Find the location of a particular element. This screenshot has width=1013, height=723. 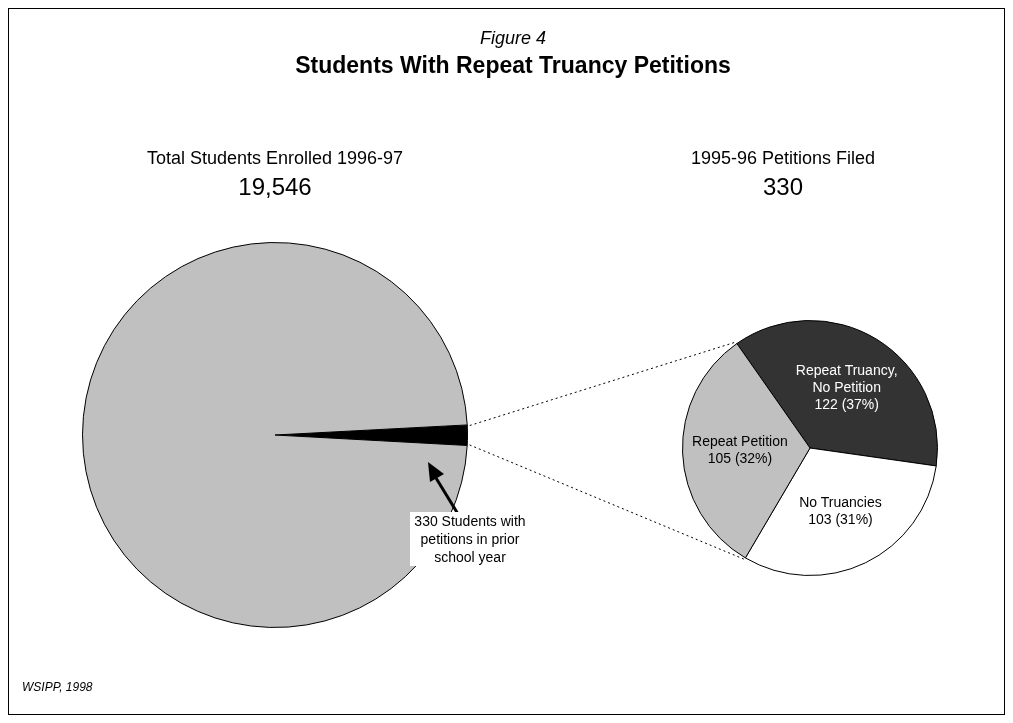

chart-title: Students With Repeat Truancy Petitions is located at coordinates (513, 65).